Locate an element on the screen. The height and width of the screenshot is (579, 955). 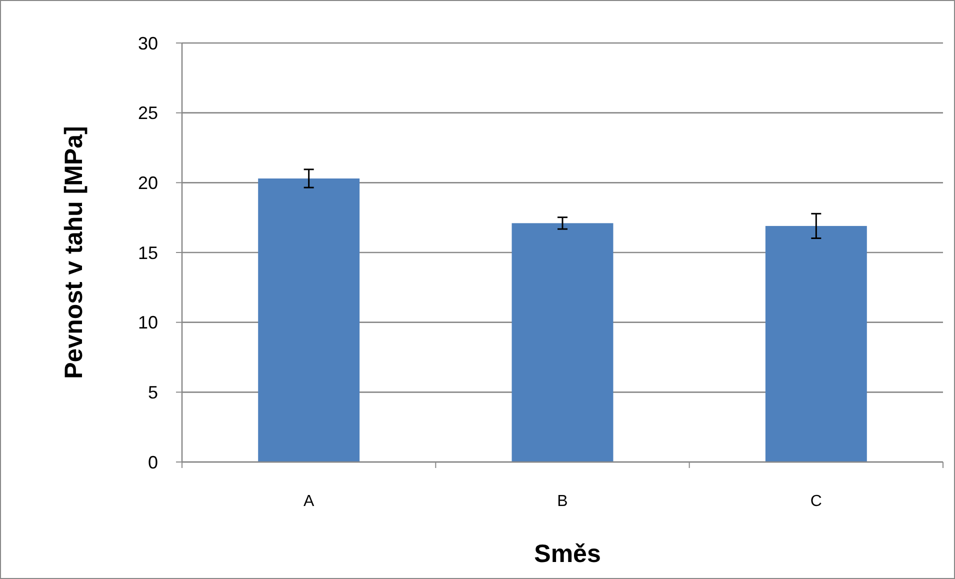
y-tick-label: 5 is located at coordinates (153, 392).